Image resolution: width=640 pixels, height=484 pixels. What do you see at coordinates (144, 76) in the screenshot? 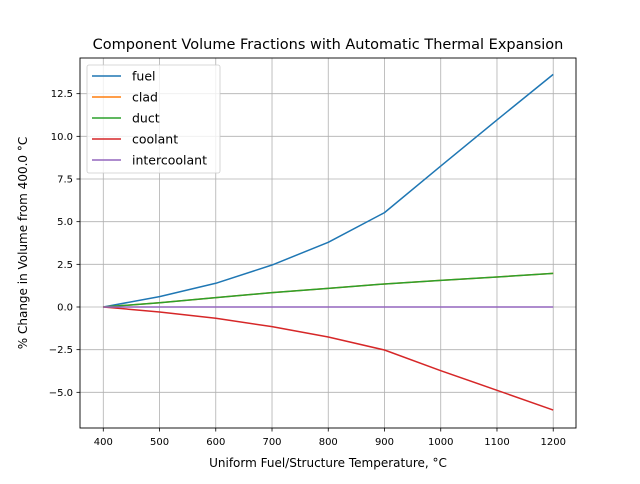
I see `legend-label-fuel: fuel` at bounding box center [144, 76].